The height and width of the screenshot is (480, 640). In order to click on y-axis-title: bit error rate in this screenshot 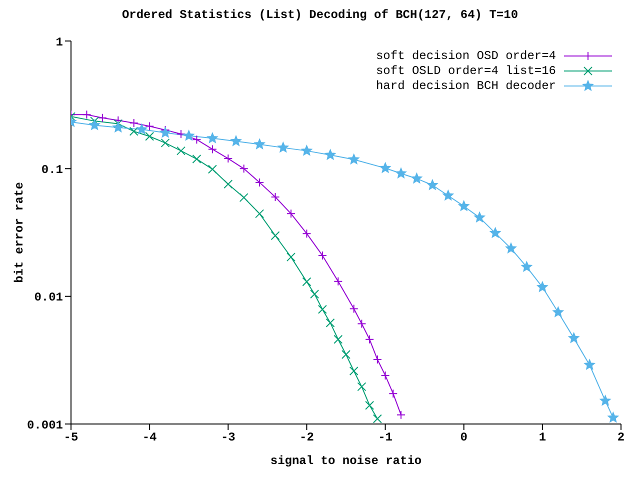, I will do `click(19, 232)`.